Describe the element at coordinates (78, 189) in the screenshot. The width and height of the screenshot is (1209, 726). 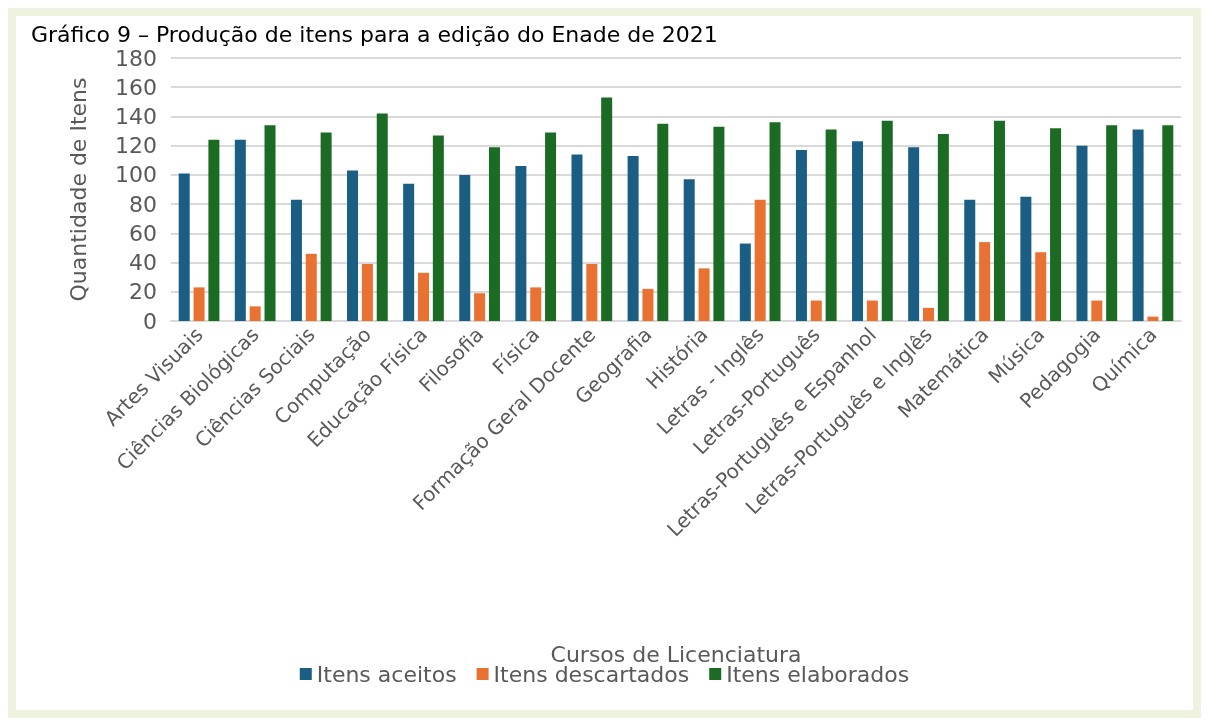
I see `y-axis-title: Quantidade de Itens` at that location.